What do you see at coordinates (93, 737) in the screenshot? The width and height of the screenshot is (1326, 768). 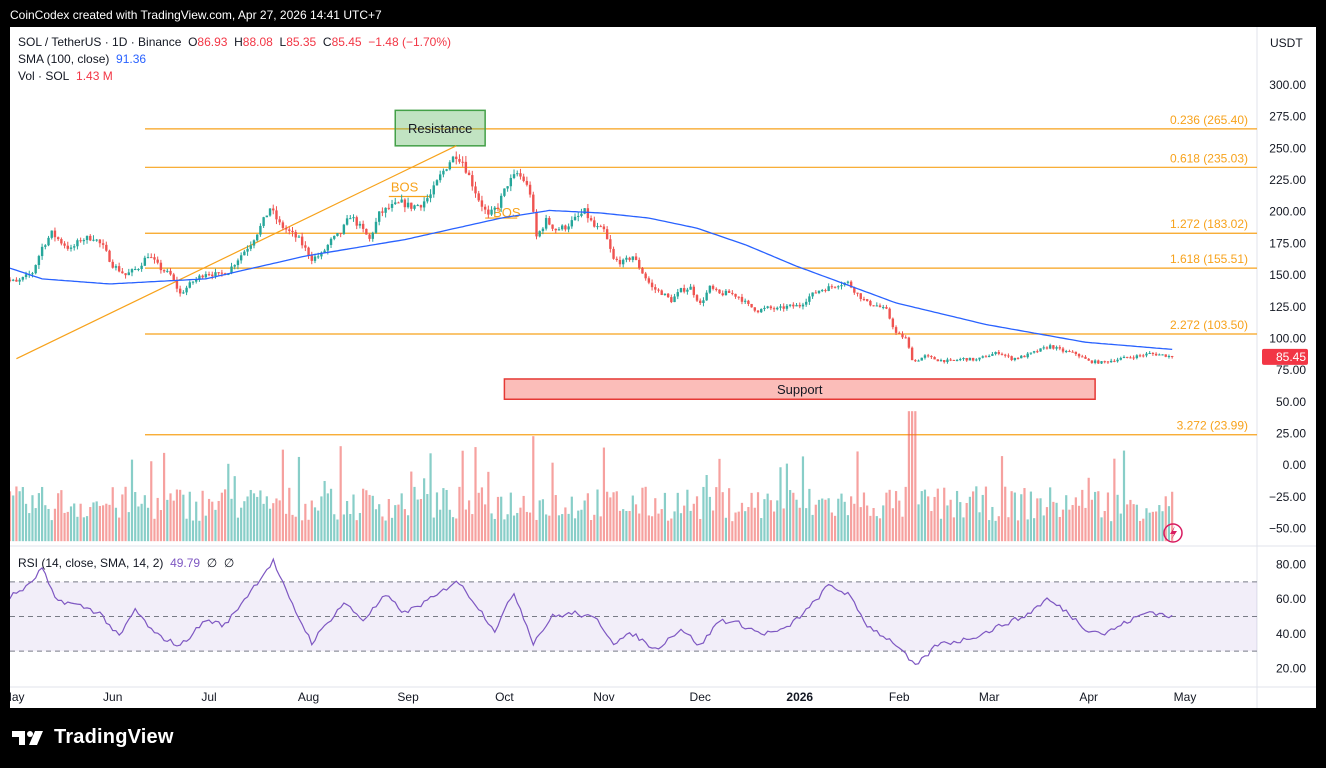 I see `tradingview-logo: TradingView` at bounding box center [93, 737].